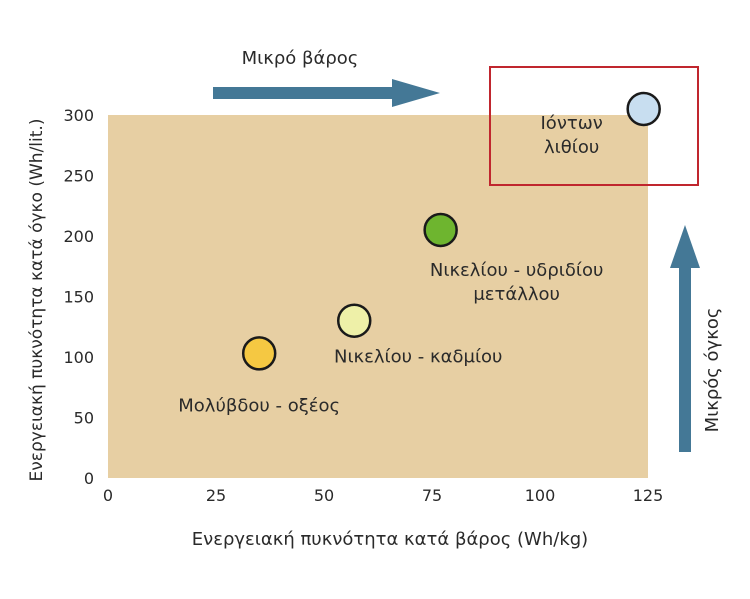 The image size is (750, 599). I want to click on x-tick-label: 25, so click(216, 495).